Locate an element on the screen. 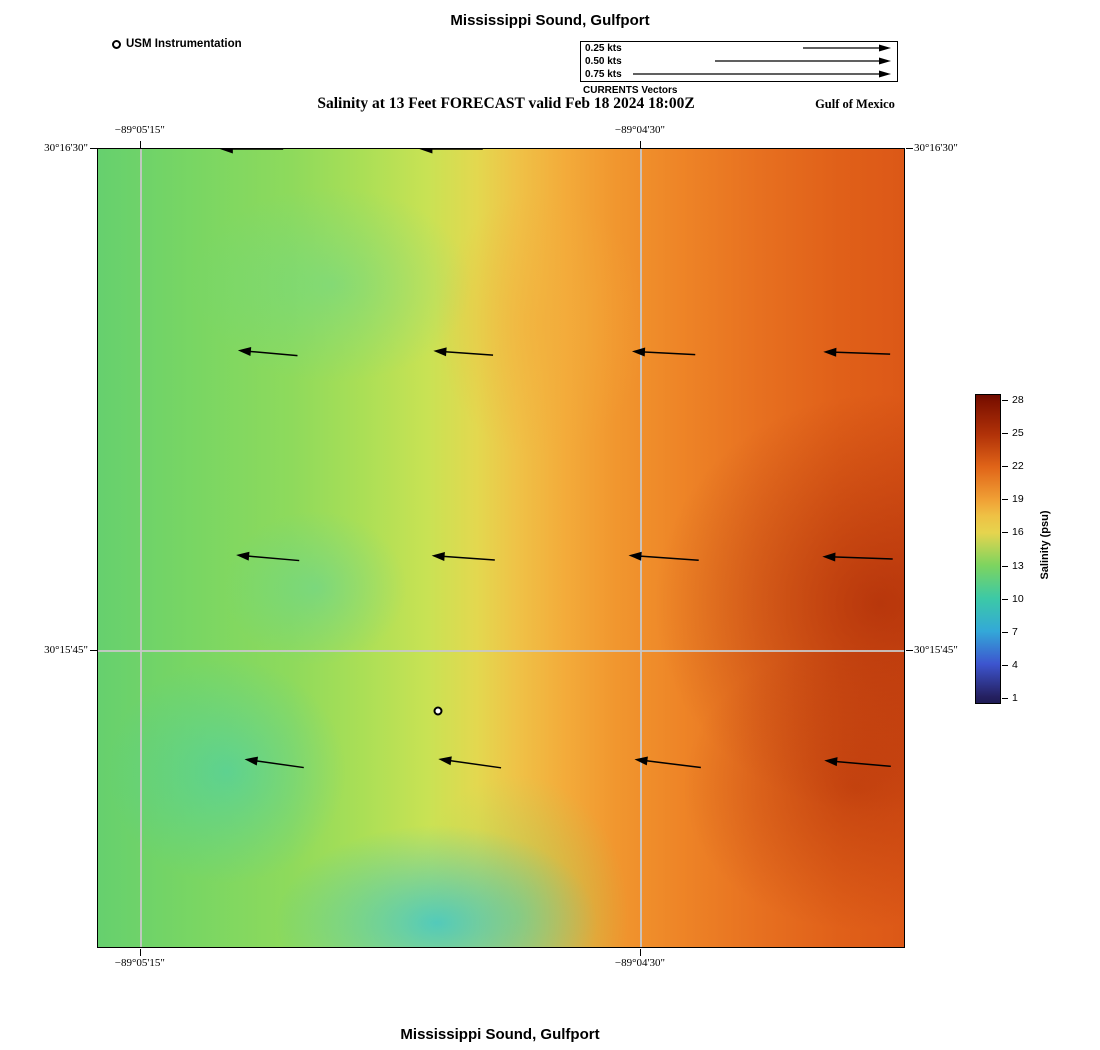 This screenshot has width=1100, height=1050. x-axis-label-top: −89°05'15" is located at coordinates (139, 130).